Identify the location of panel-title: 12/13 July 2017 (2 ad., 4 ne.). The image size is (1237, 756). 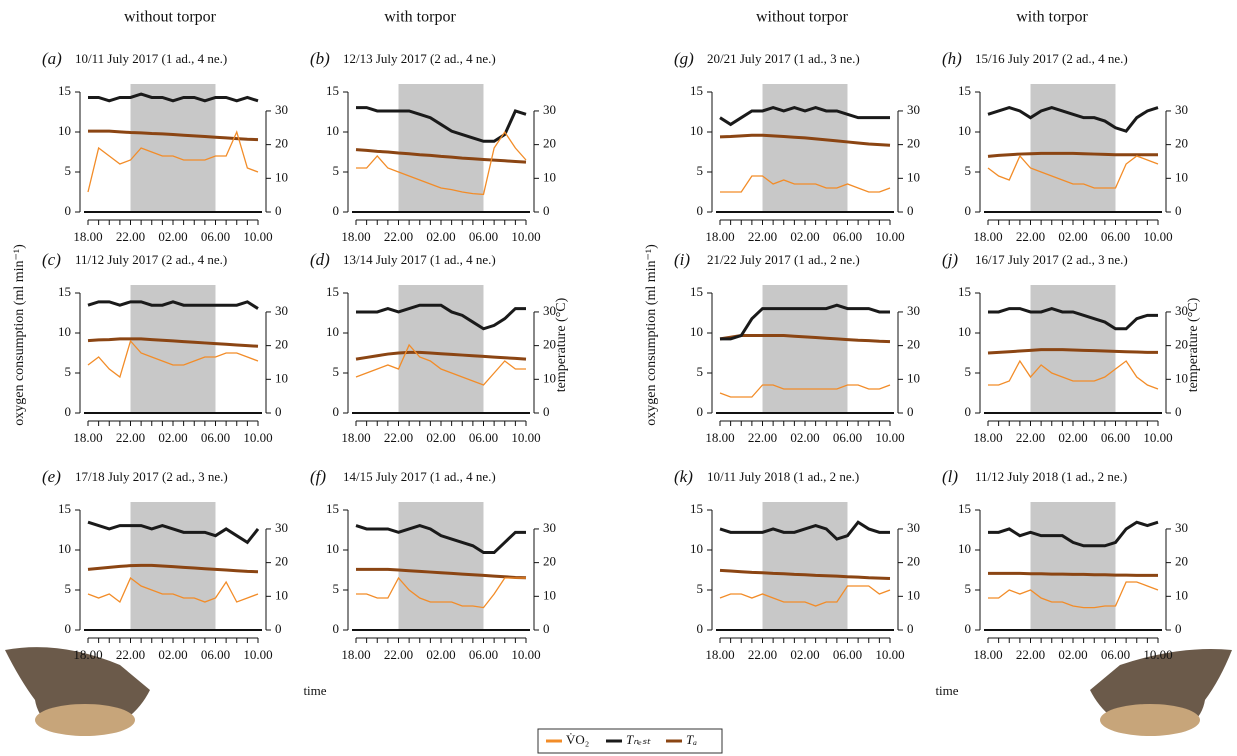
(419, 58).